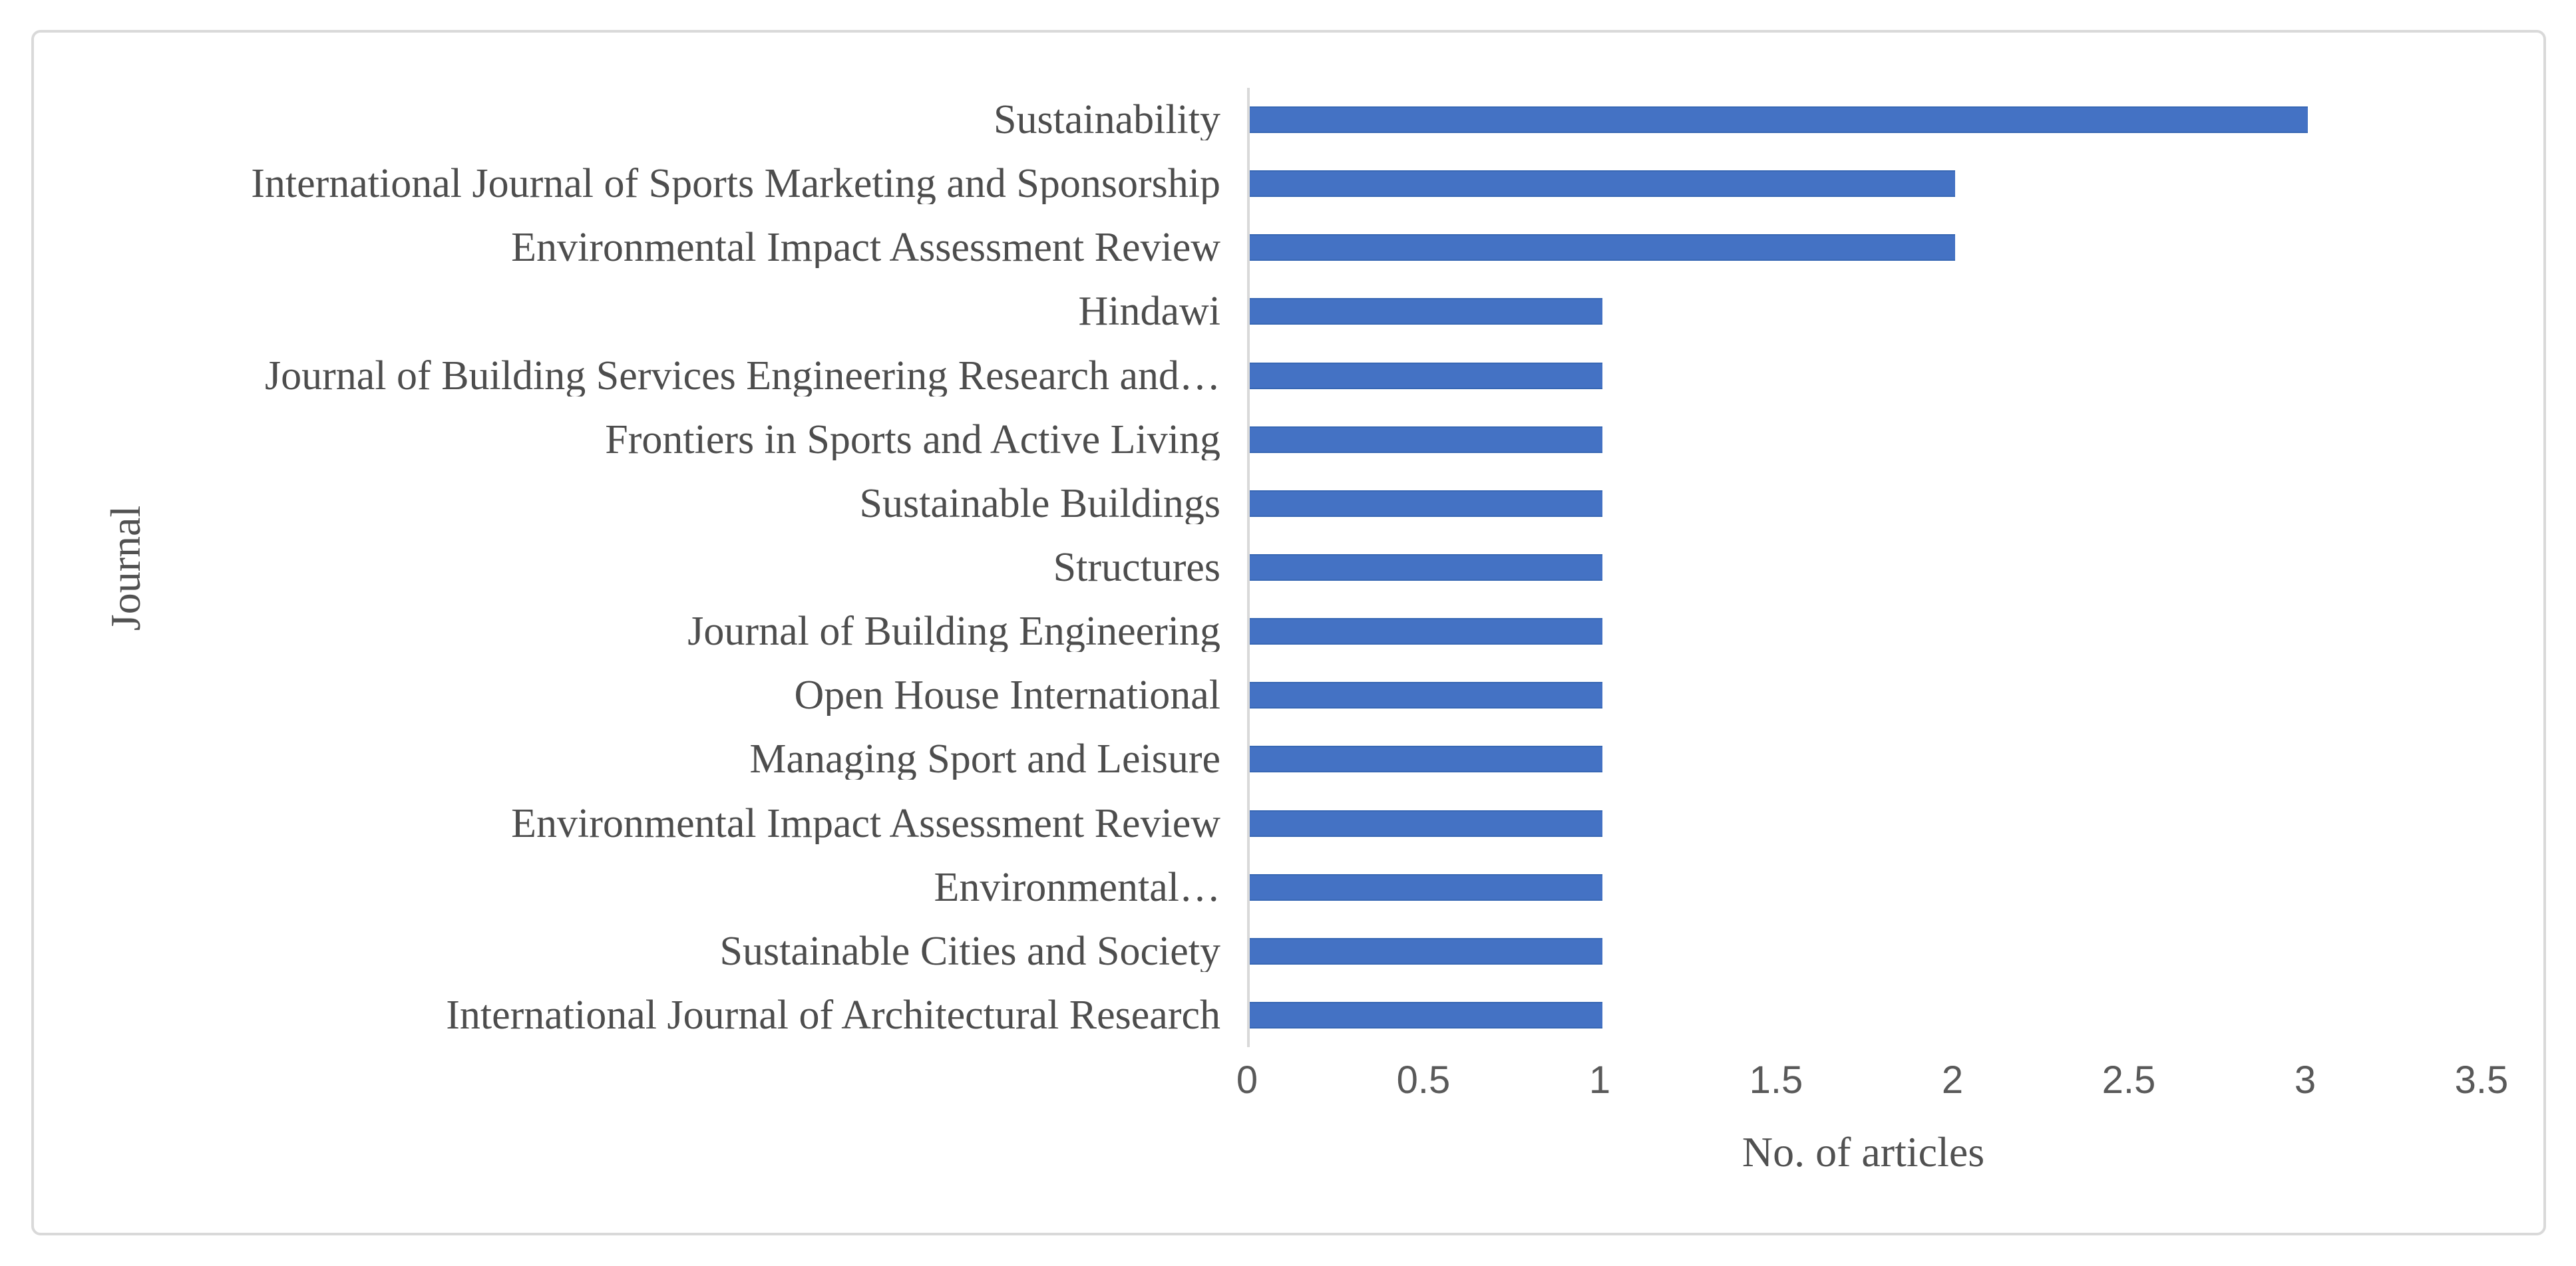 This screenshot has width=2576, height=1266. What do you see at coordinates (1423, 1080) in the screenshot?
I see `x-tick-label: 0.5` at bounding box center [1423, 1080].